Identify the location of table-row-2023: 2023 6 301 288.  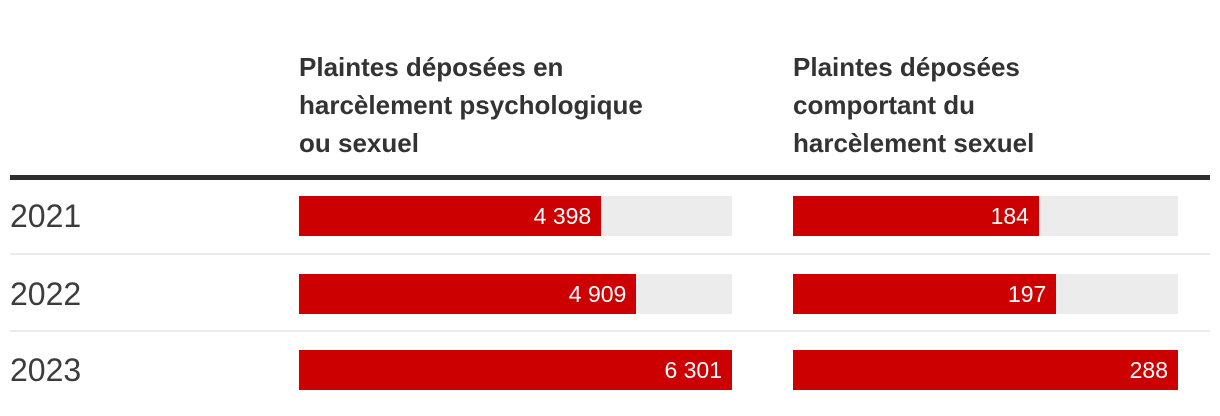
(610, 370).